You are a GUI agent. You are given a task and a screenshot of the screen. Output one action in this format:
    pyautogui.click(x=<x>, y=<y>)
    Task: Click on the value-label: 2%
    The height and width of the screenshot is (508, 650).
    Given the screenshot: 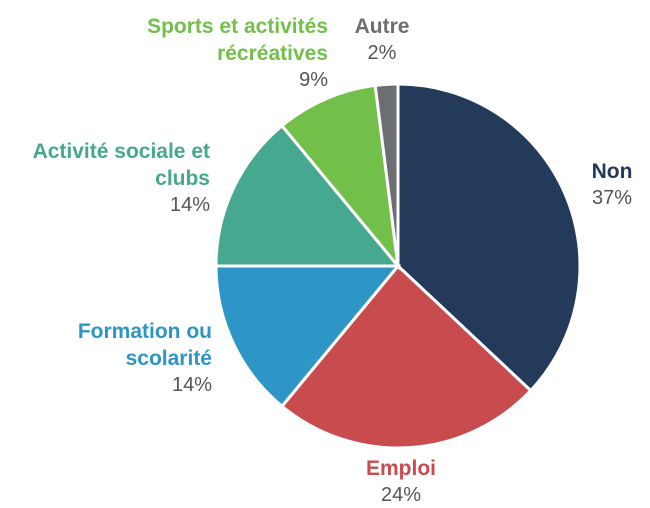 What is the action you would take?
    pyautogui.click(x=382, y=53)
    